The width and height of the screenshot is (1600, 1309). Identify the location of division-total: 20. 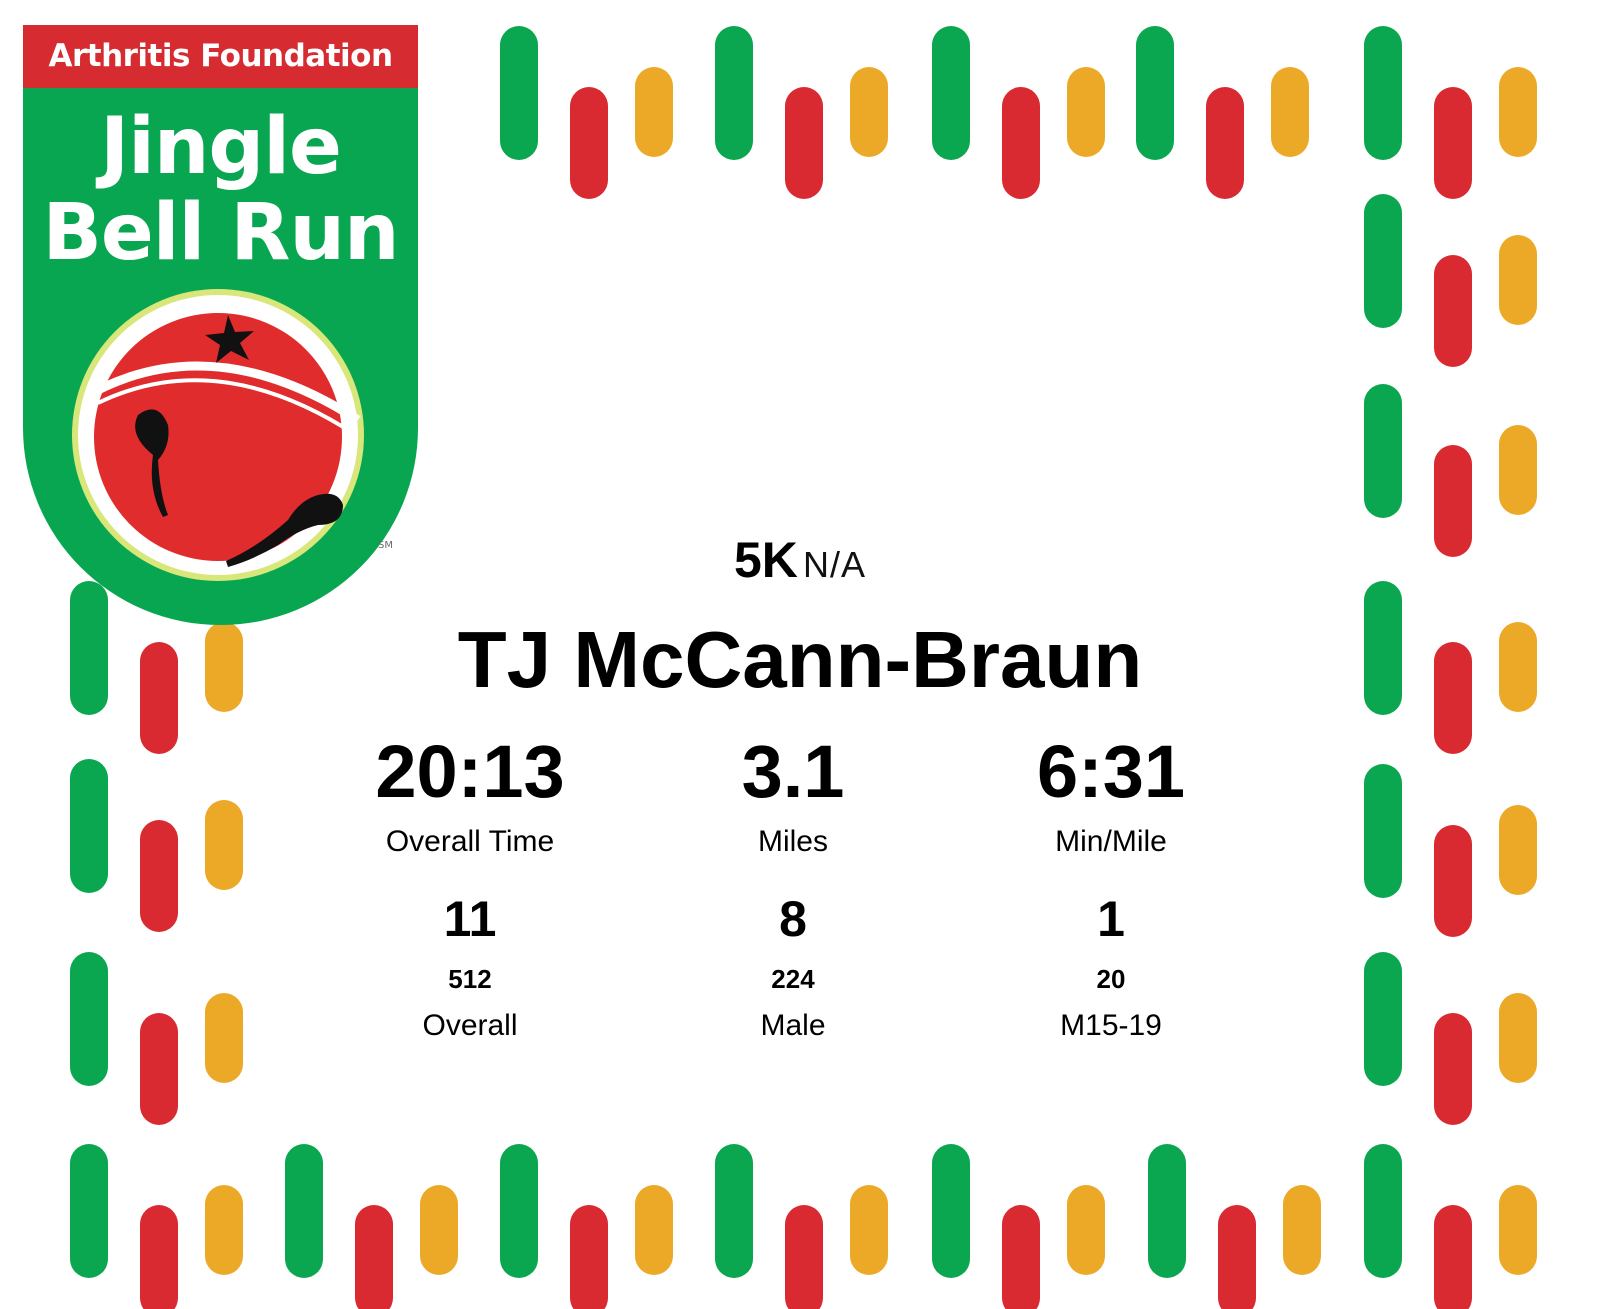
(1111, 979).